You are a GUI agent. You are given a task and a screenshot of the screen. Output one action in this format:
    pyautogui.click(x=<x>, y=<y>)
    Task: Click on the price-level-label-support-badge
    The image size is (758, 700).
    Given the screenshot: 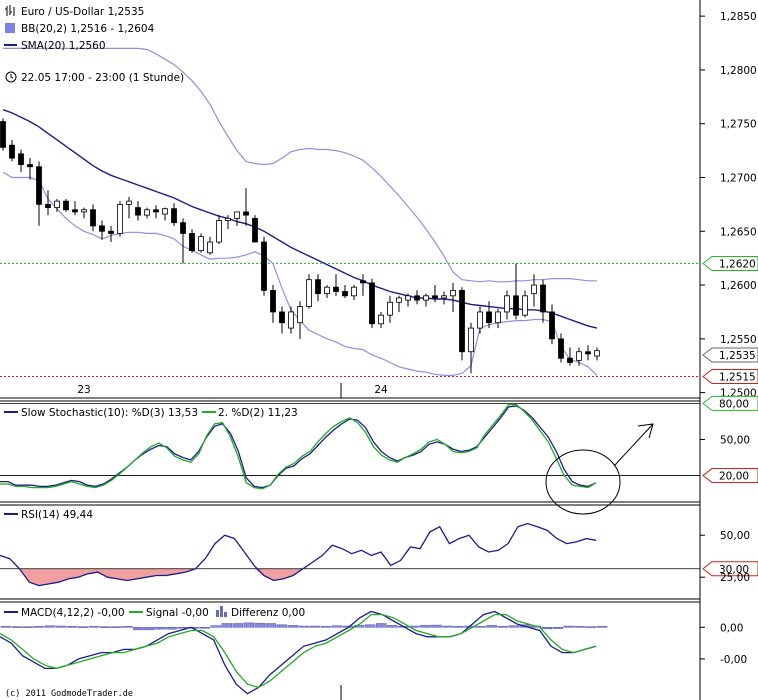 What is the action you would take?
    pyautogui.click(x=730, y=376)
    